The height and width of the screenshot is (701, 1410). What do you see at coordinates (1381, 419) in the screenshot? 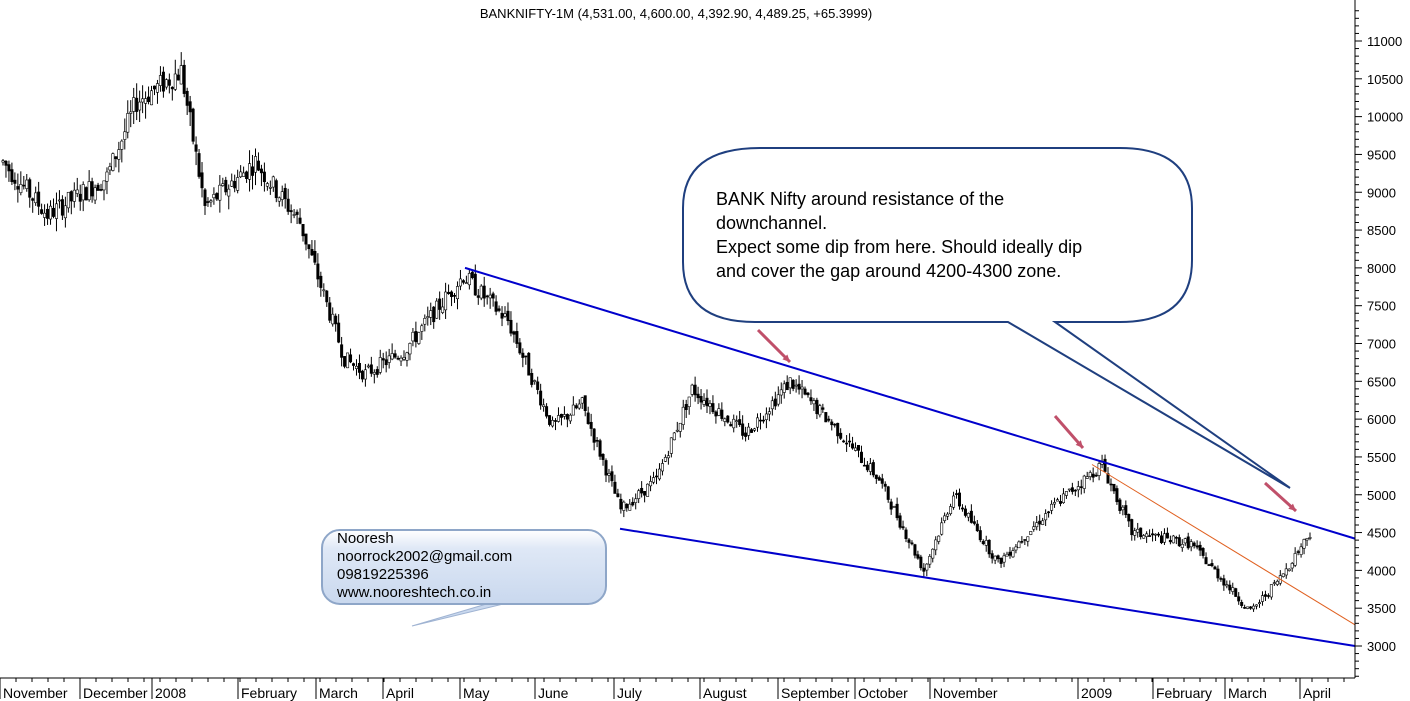
I see `y-tick-label: 6000` at bounding box center [1381, 419].